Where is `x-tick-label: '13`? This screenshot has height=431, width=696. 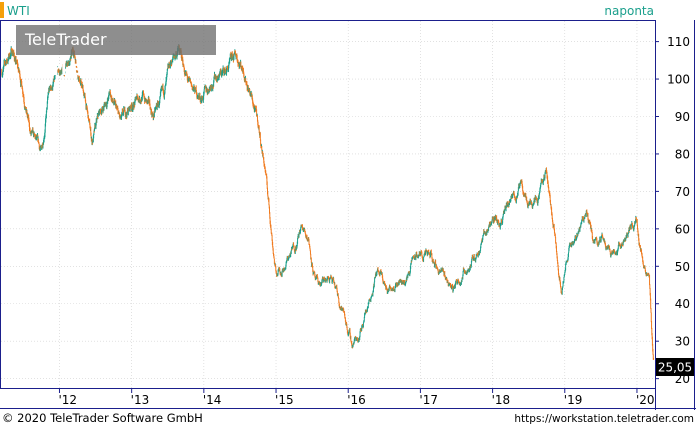
x-tick-label: '13 is located at coordinates (140, 400).